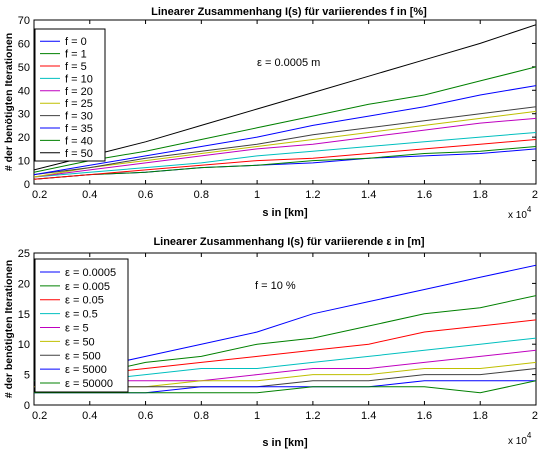  I want to click on legend-entry-2: ε = 0.05, so click(84, 301).